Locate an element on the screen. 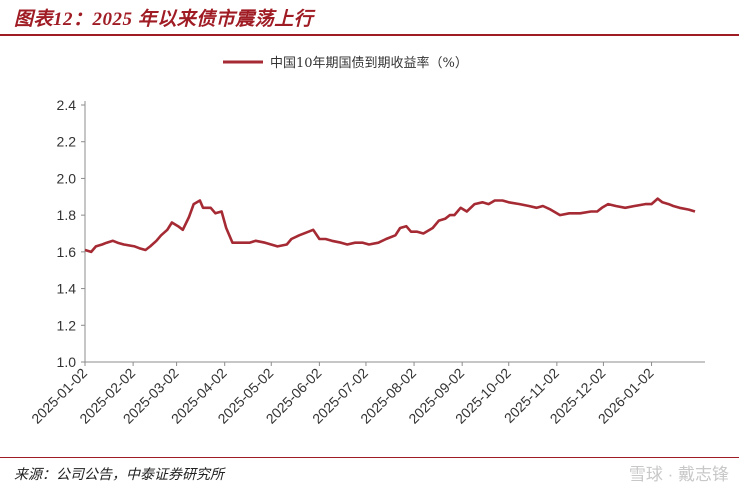  title-rule is located at coordinates (369, 35).